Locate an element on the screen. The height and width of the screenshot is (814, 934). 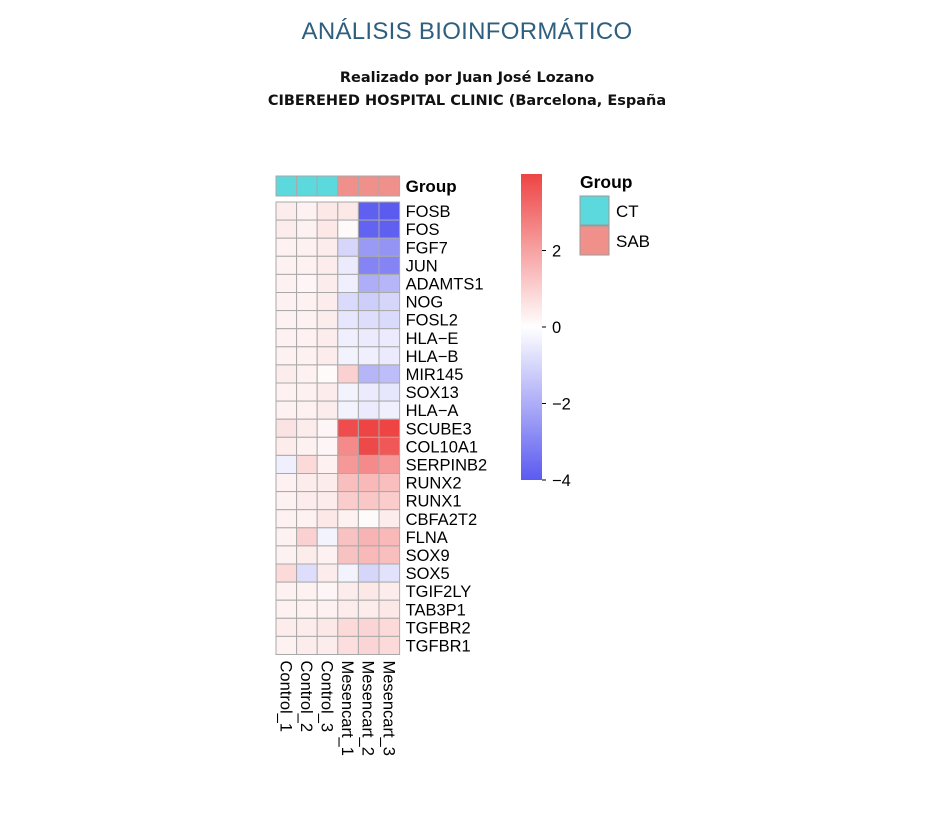
heatmap-cells is located at coordinates (338, 428).